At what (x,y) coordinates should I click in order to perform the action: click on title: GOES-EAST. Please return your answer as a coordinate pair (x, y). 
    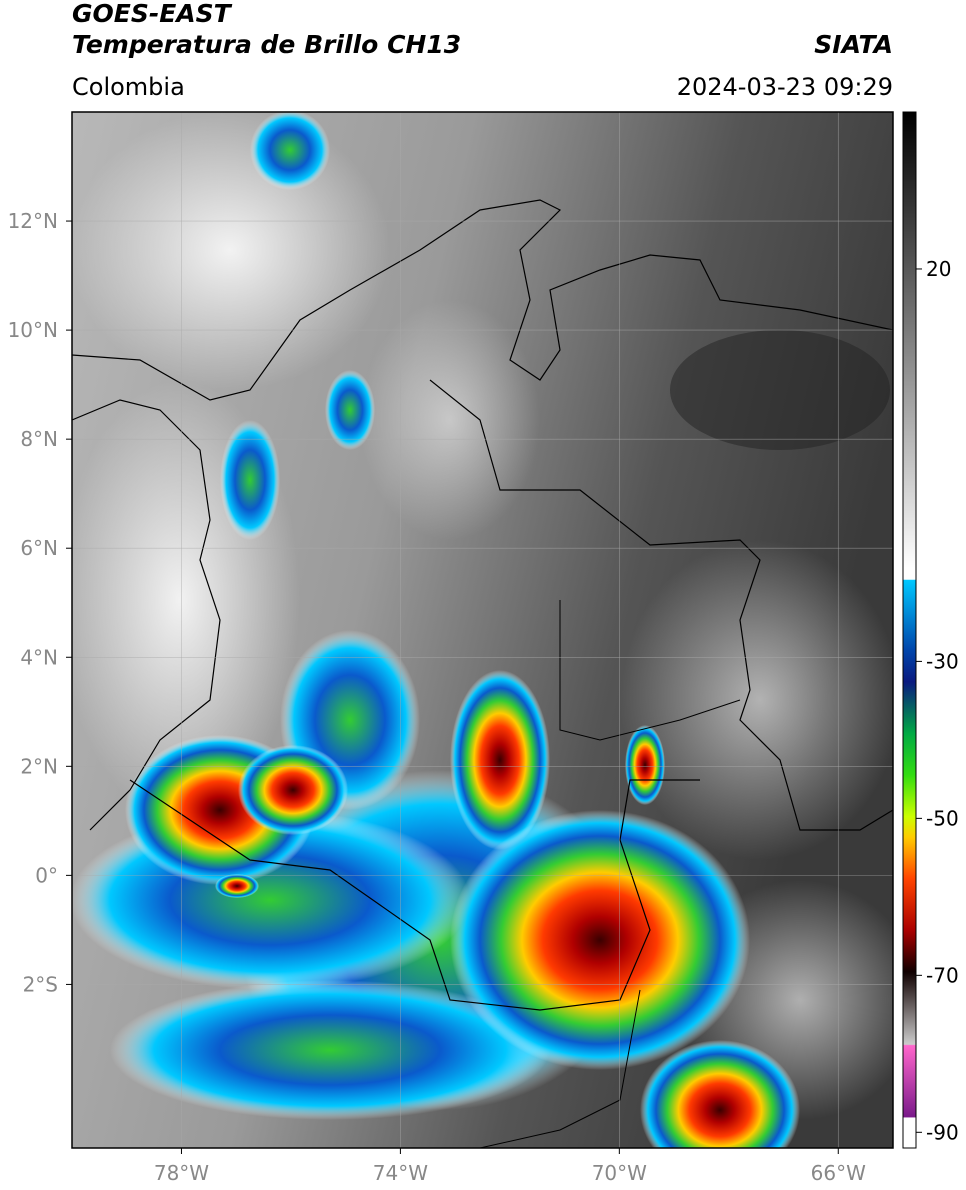
    Looking at the image, I should click on (152, 14).